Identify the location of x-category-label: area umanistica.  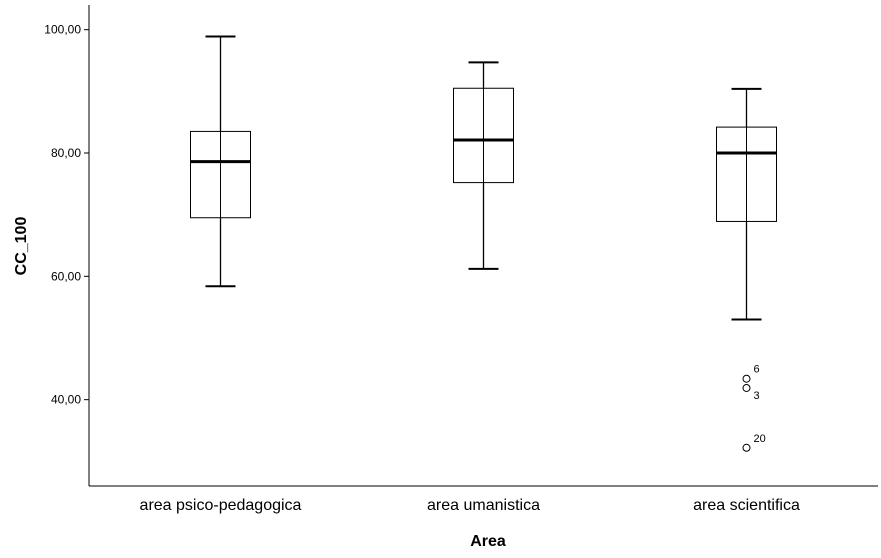
(483, 505).